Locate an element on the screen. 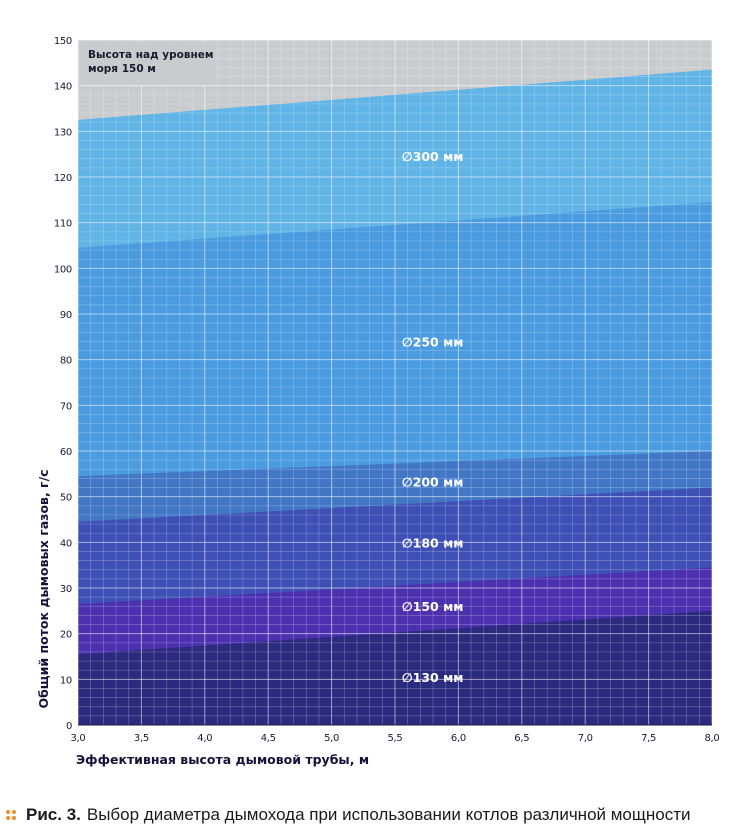 The width and height of the screenshot is (746, 836). band-label: ∅180 мм is located at coordinates (433, 542).